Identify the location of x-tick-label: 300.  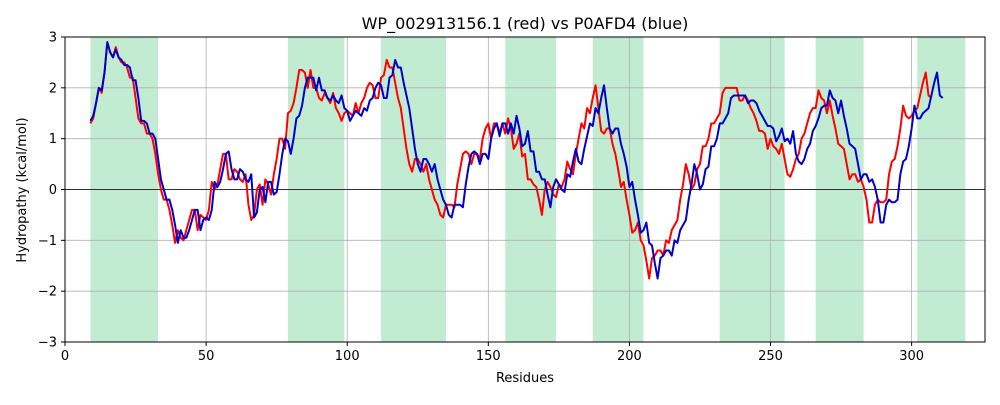
(911, 356).